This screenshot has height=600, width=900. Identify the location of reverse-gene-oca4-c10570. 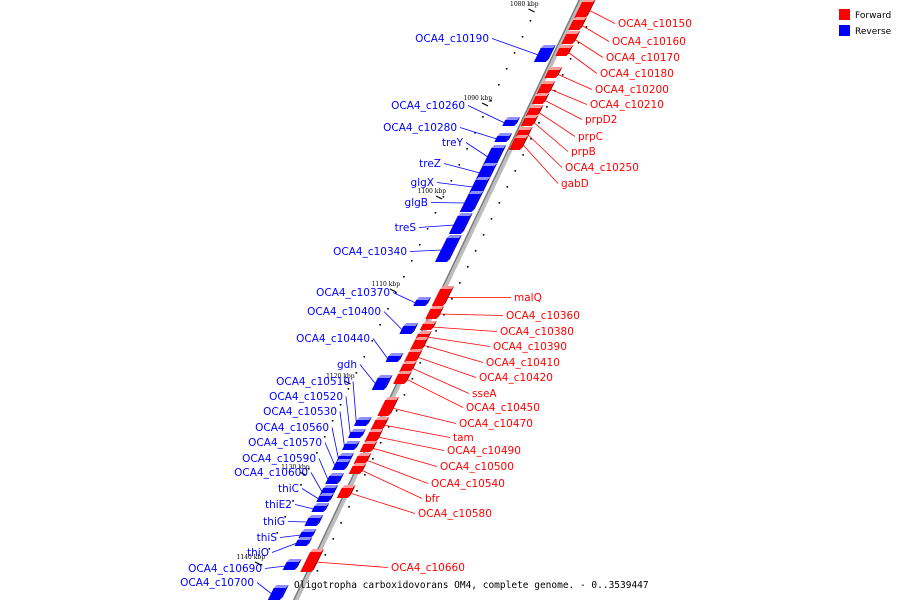
(342, 464).